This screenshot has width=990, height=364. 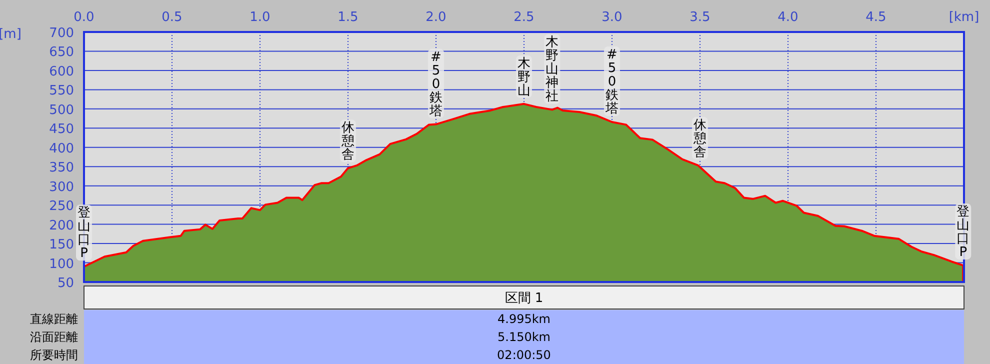 I want to click on x-tick-label: 0.0, so click(x=84, y=17).